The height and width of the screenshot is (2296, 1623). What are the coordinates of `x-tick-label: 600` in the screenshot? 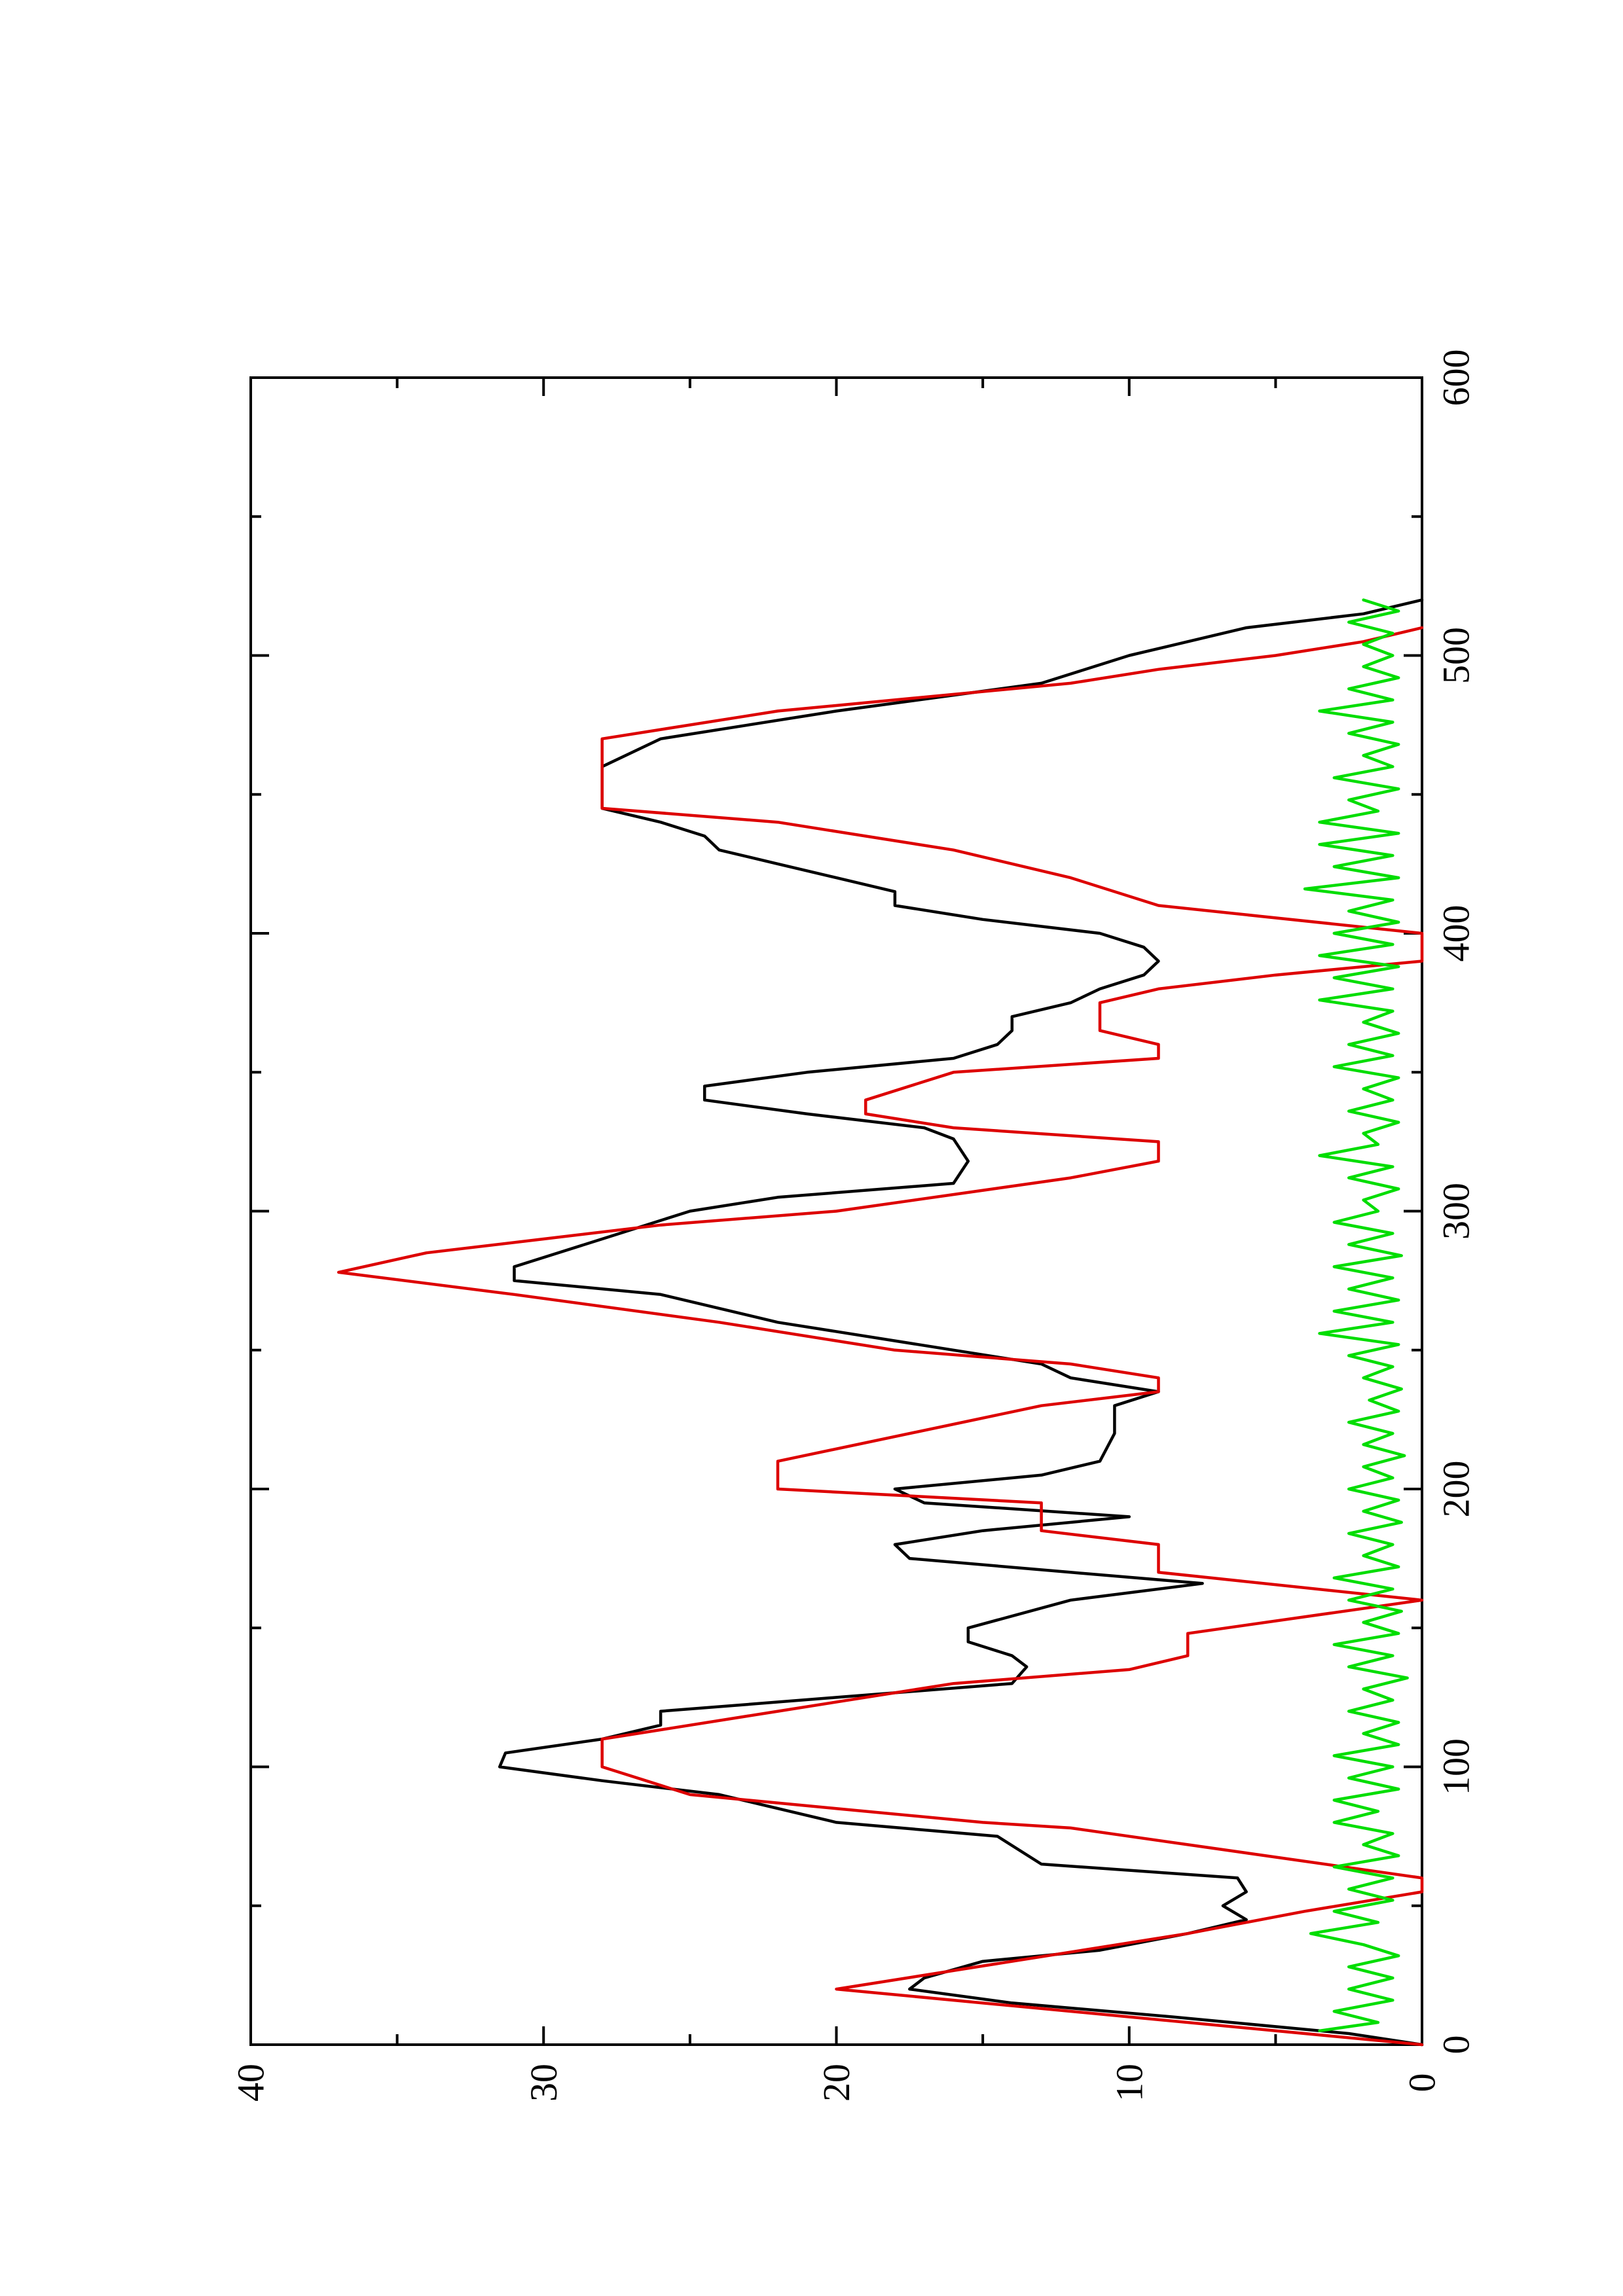 It's located at (1456, 378).